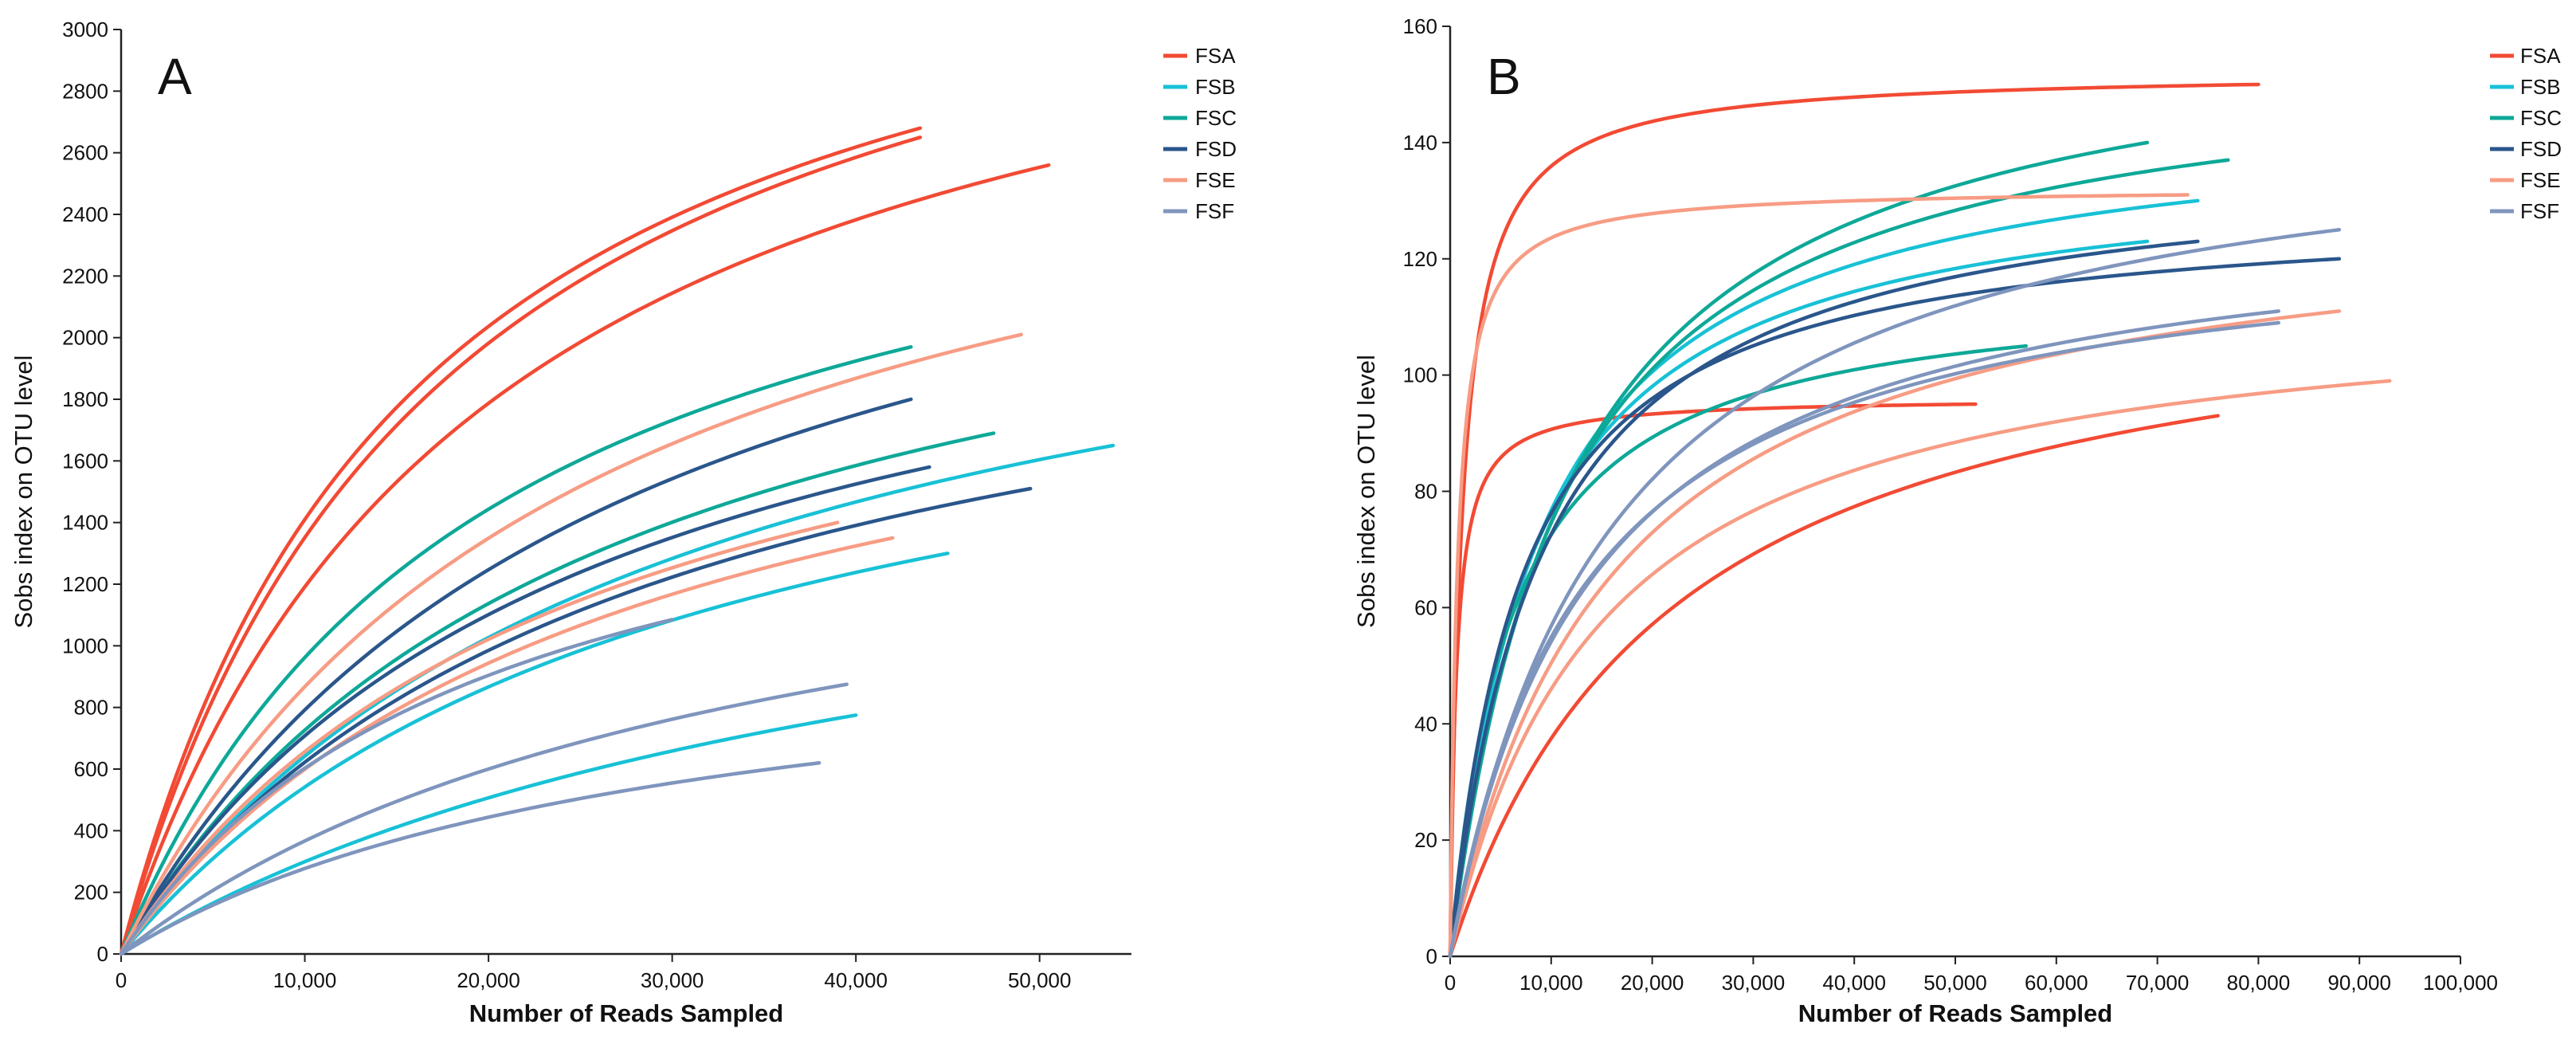 Image resolution: width=2576 pixels, height=1048 pixels. I want to click on y-tick-label: 3000, so click(85, 30).